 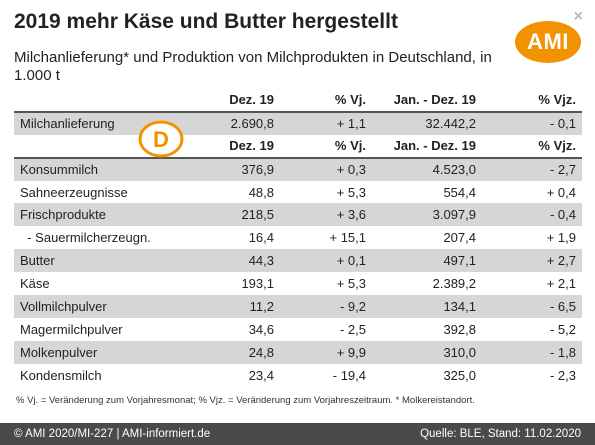 I want to click on page-title: 2019 mehr Käse und Butter hergestellt, so click(x=206, y=21).